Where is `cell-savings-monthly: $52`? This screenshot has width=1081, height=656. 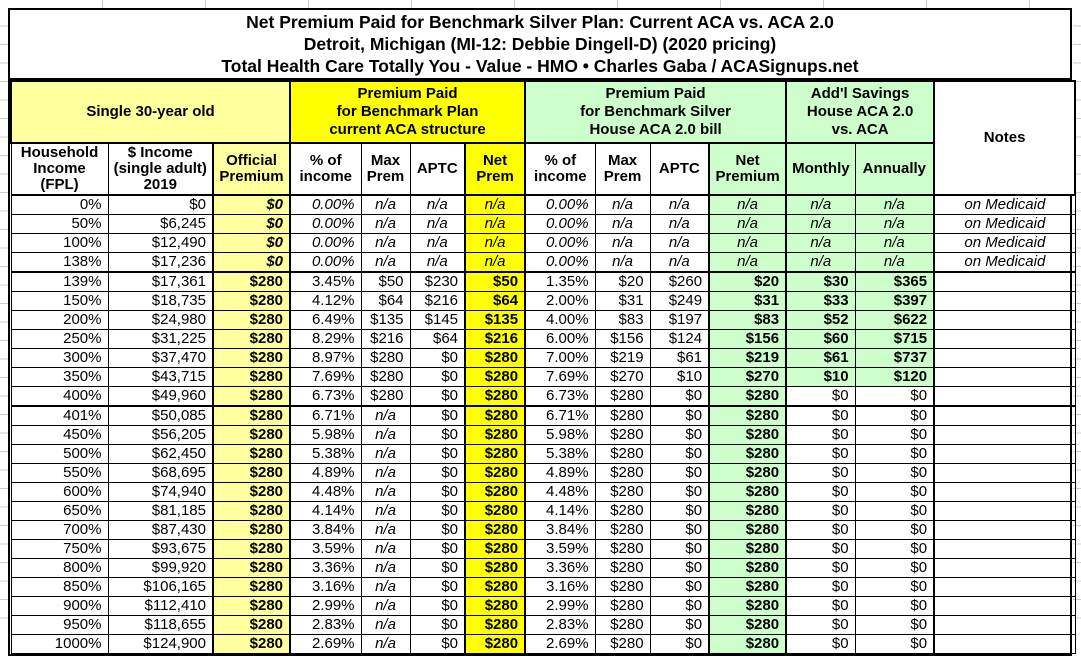 cell-savings-monthly: $52 is located at coordinates (820, 320).